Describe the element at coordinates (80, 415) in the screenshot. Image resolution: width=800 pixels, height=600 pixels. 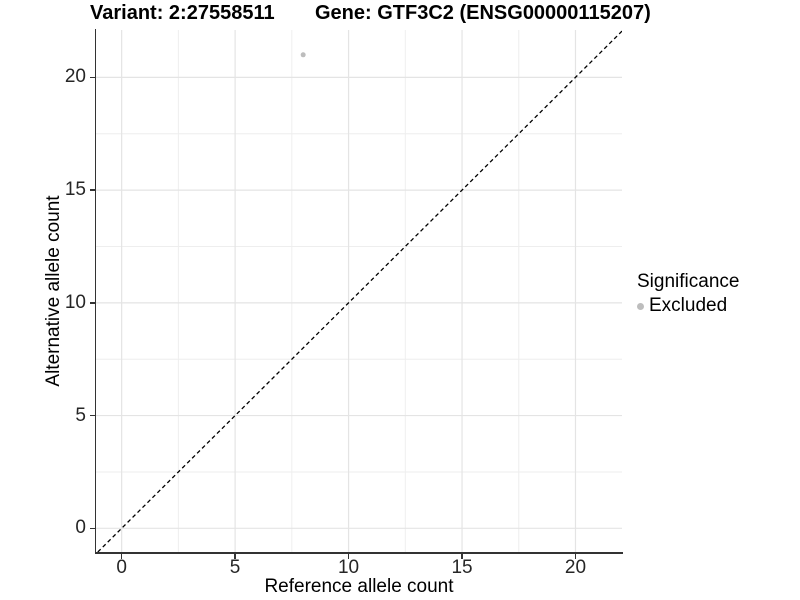
I see `y-tick-label: 5` at that location.